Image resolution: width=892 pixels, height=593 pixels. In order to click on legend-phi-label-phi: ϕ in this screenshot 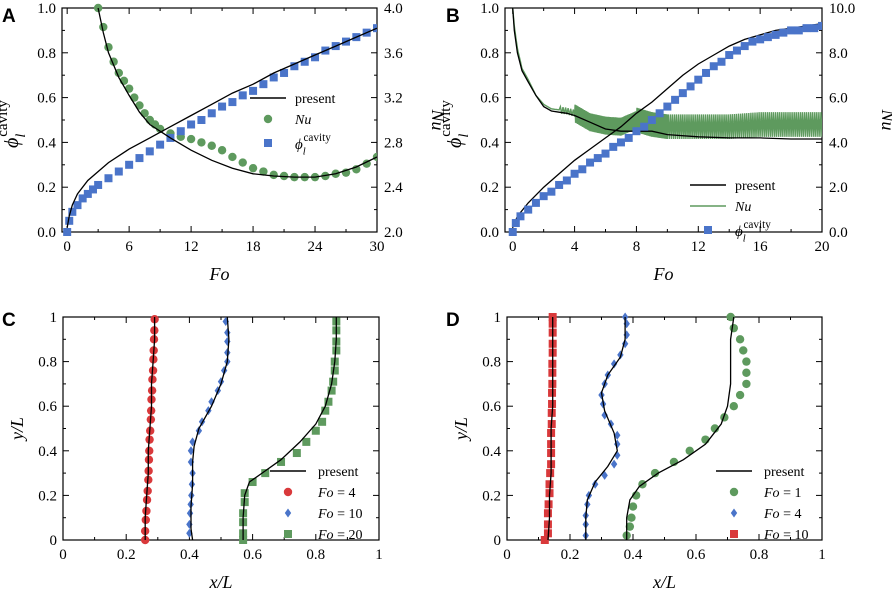, I will do `click(739, 232)`.